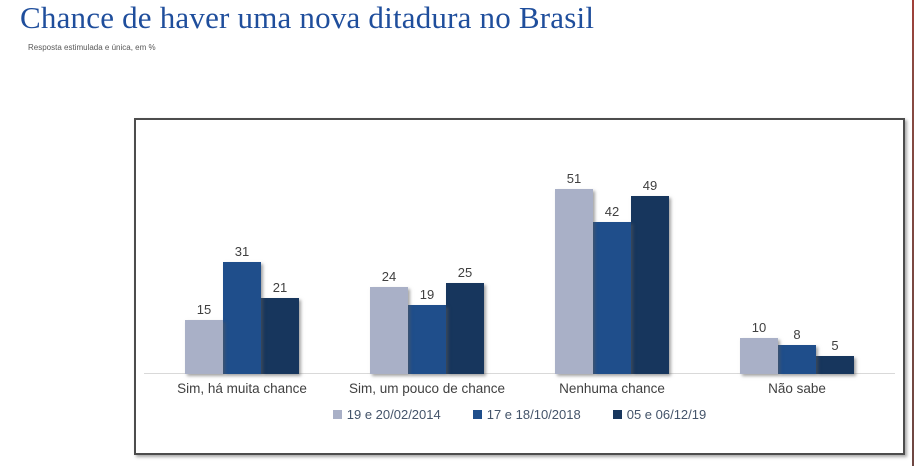 The height and width of the screenshot is (466, 914). What do you see at coordinates (612, 388) in the screenshot?
I see `category-axis-label: Nenhuma chance` at bounding box center [612, 388].